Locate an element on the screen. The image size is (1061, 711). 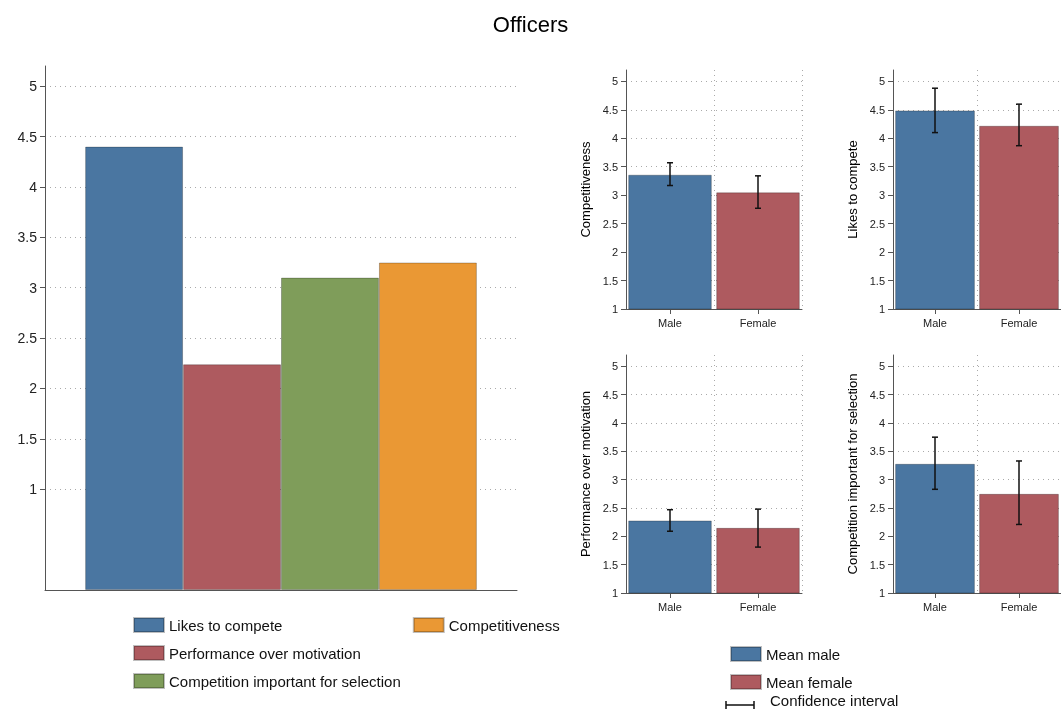
text: Confidence interval is located at coordinates (834, 700).